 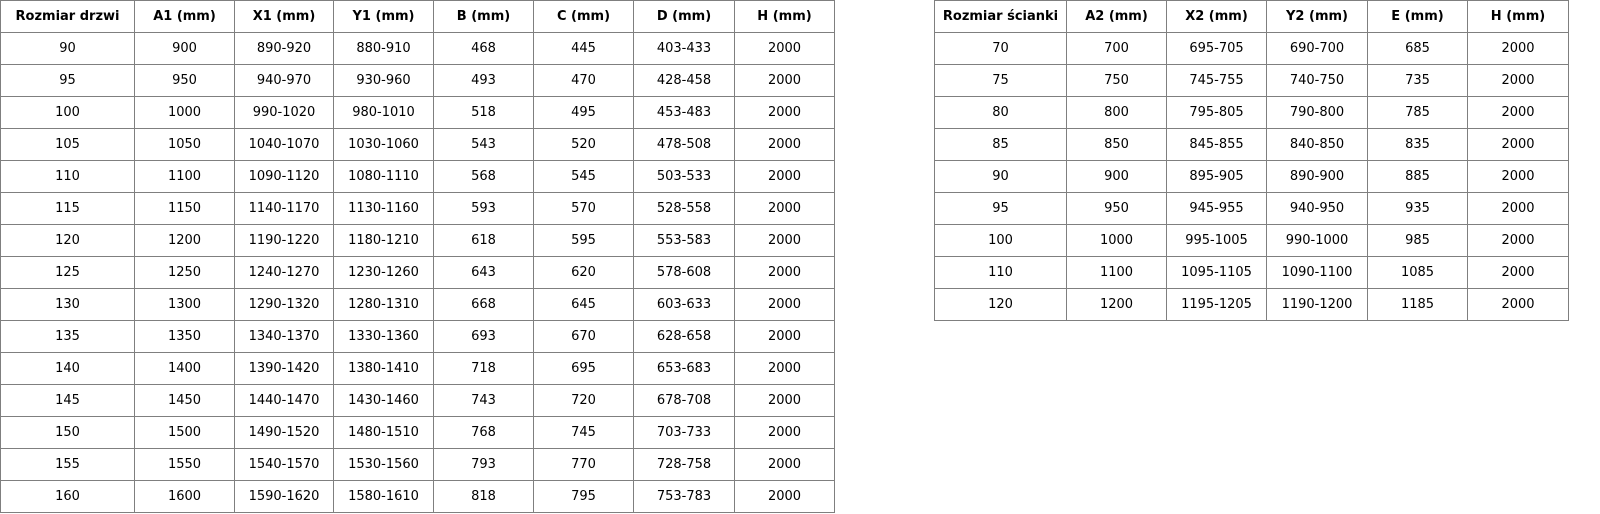 I want to click on table-cell: 930-960, so click(x=383, y=80).